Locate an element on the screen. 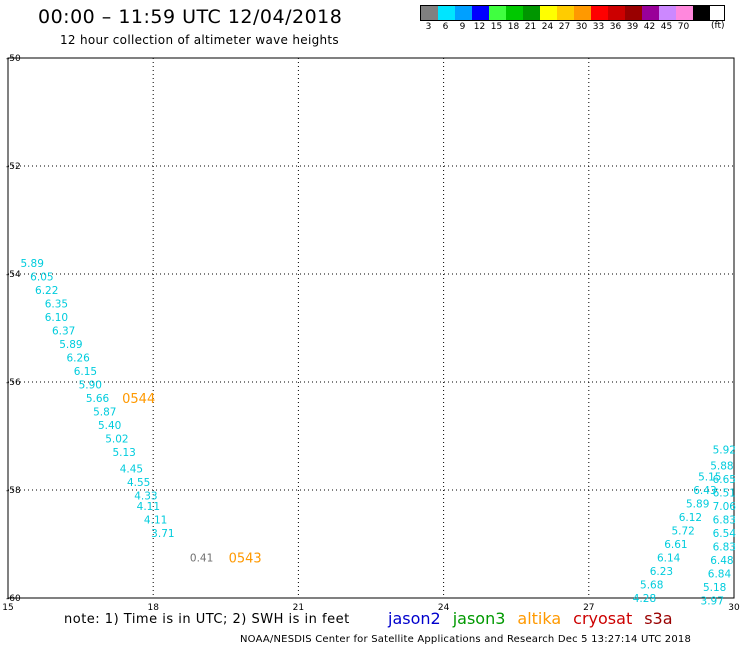  y-tick-label: -52 is located at coordinates (13, 167).